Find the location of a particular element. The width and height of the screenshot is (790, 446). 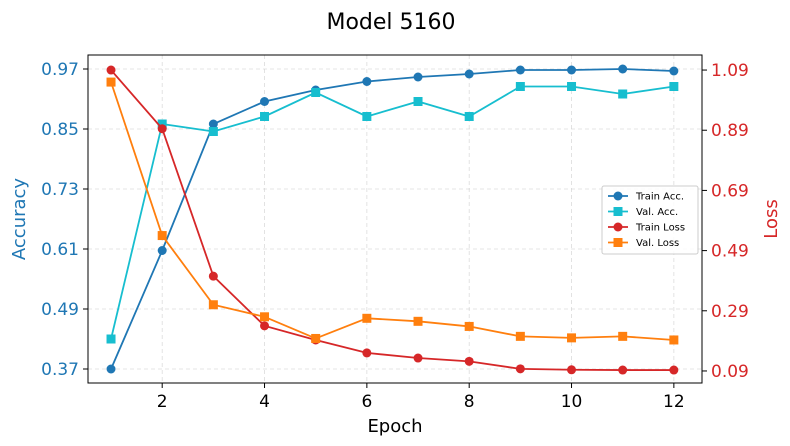

y-axis-right-label: Loss is located at coordinates (771, 218).